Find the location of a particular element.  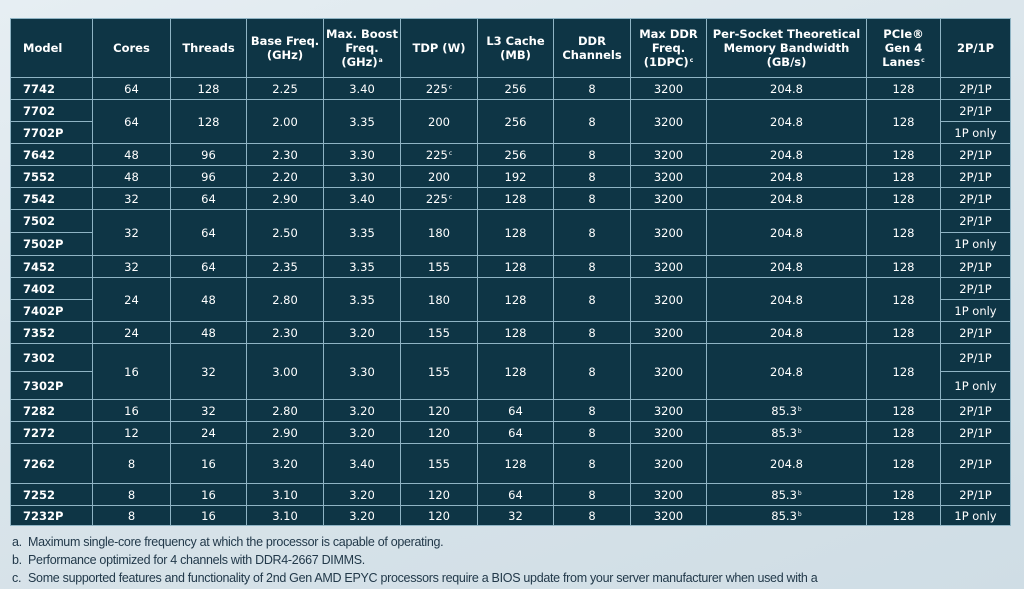

socket-cell: 1P only is located at coordinates (975, 385).